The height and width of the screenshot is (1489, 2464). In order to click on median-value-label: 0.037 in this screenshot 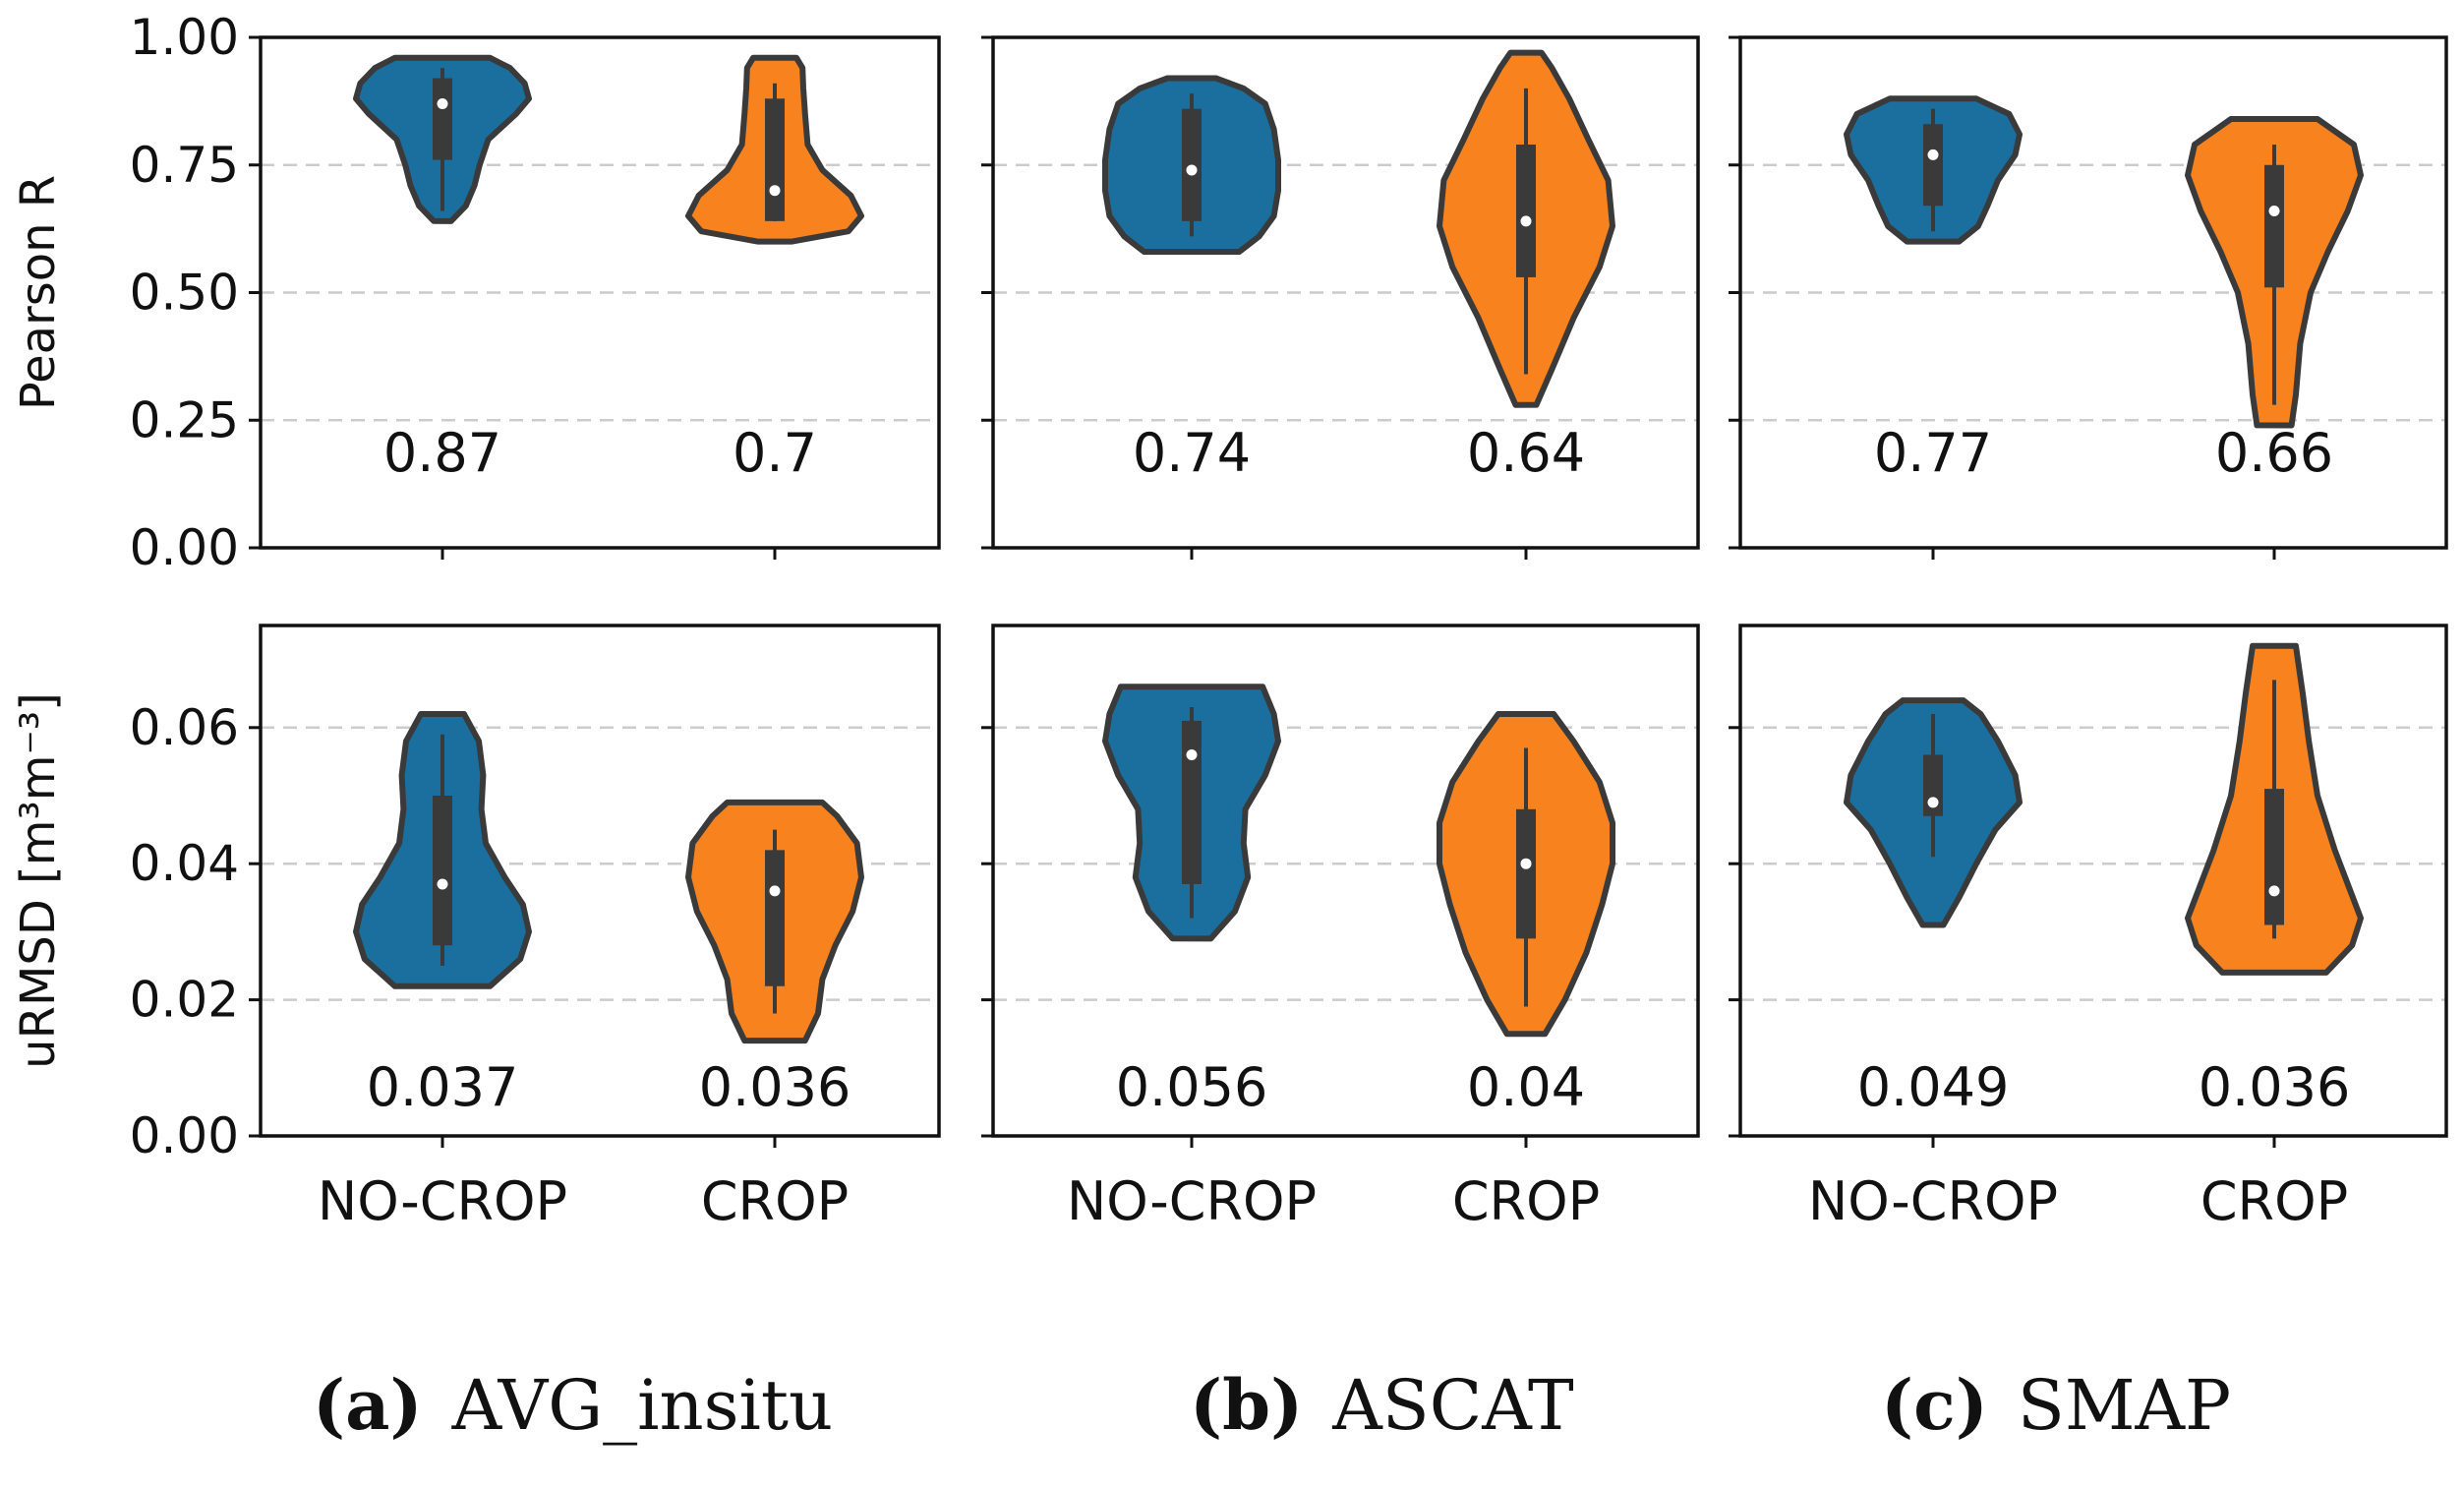, I will do `click(443, 1087)`.